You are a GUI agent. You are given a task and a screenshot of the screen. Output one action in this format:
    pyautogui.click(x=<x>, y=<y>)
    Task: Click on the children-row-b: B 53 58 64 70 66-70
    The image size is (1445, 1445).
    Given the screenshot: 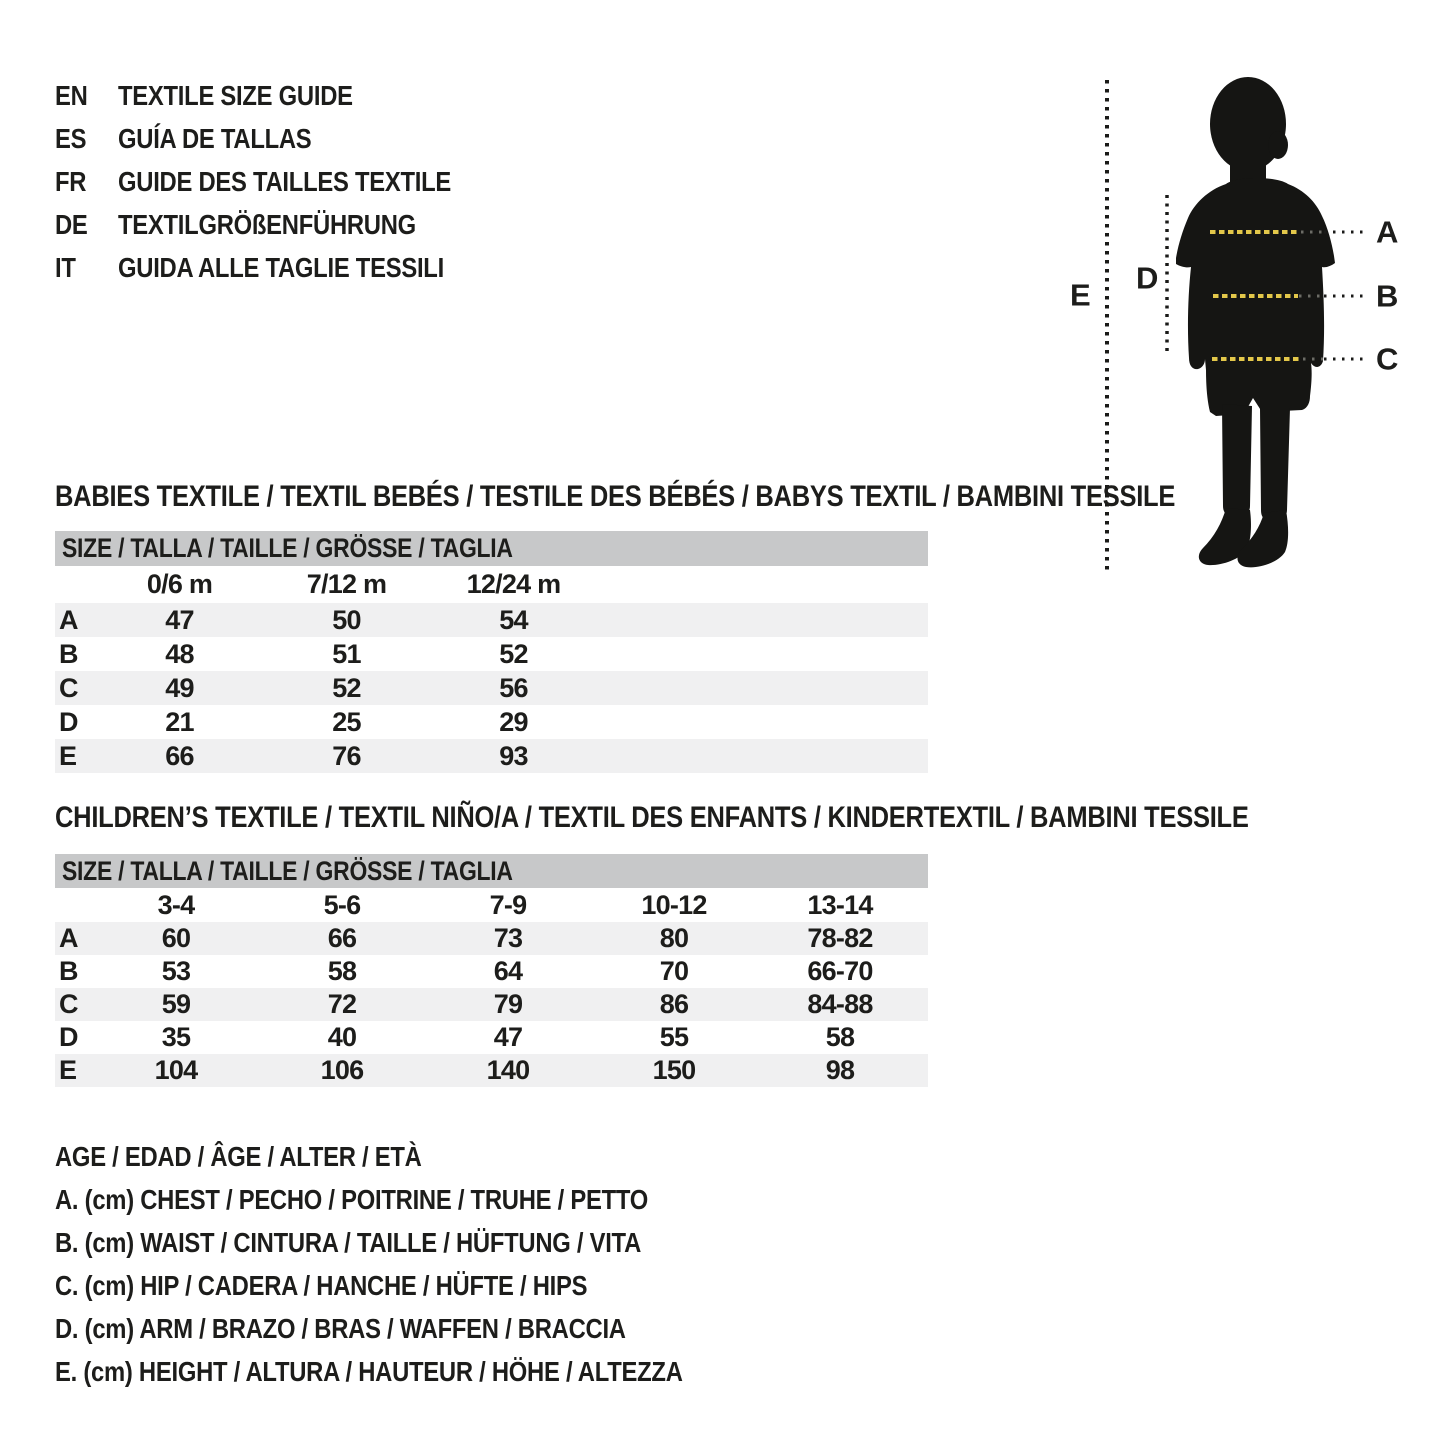 What is the action you would take?
    pyautogui.click(x=491, y=971)
    